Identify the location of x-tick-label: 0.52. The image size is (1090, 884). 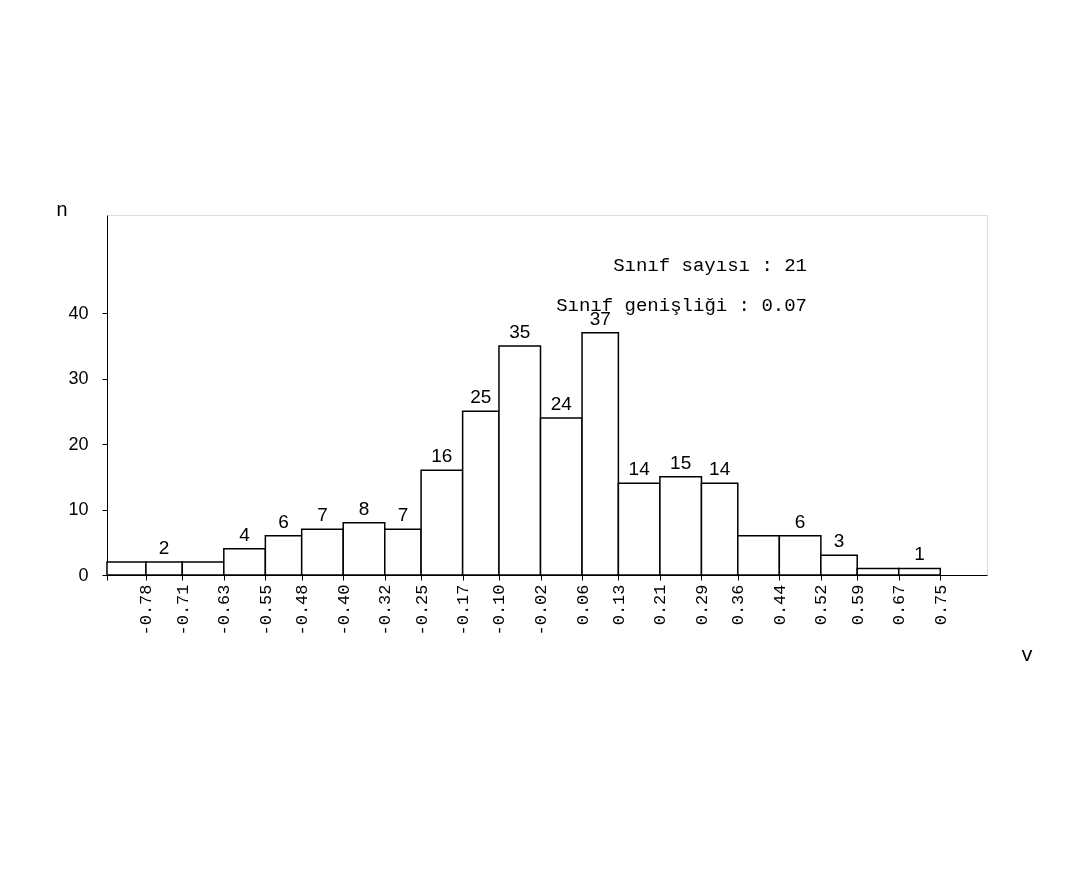
(822, 605).